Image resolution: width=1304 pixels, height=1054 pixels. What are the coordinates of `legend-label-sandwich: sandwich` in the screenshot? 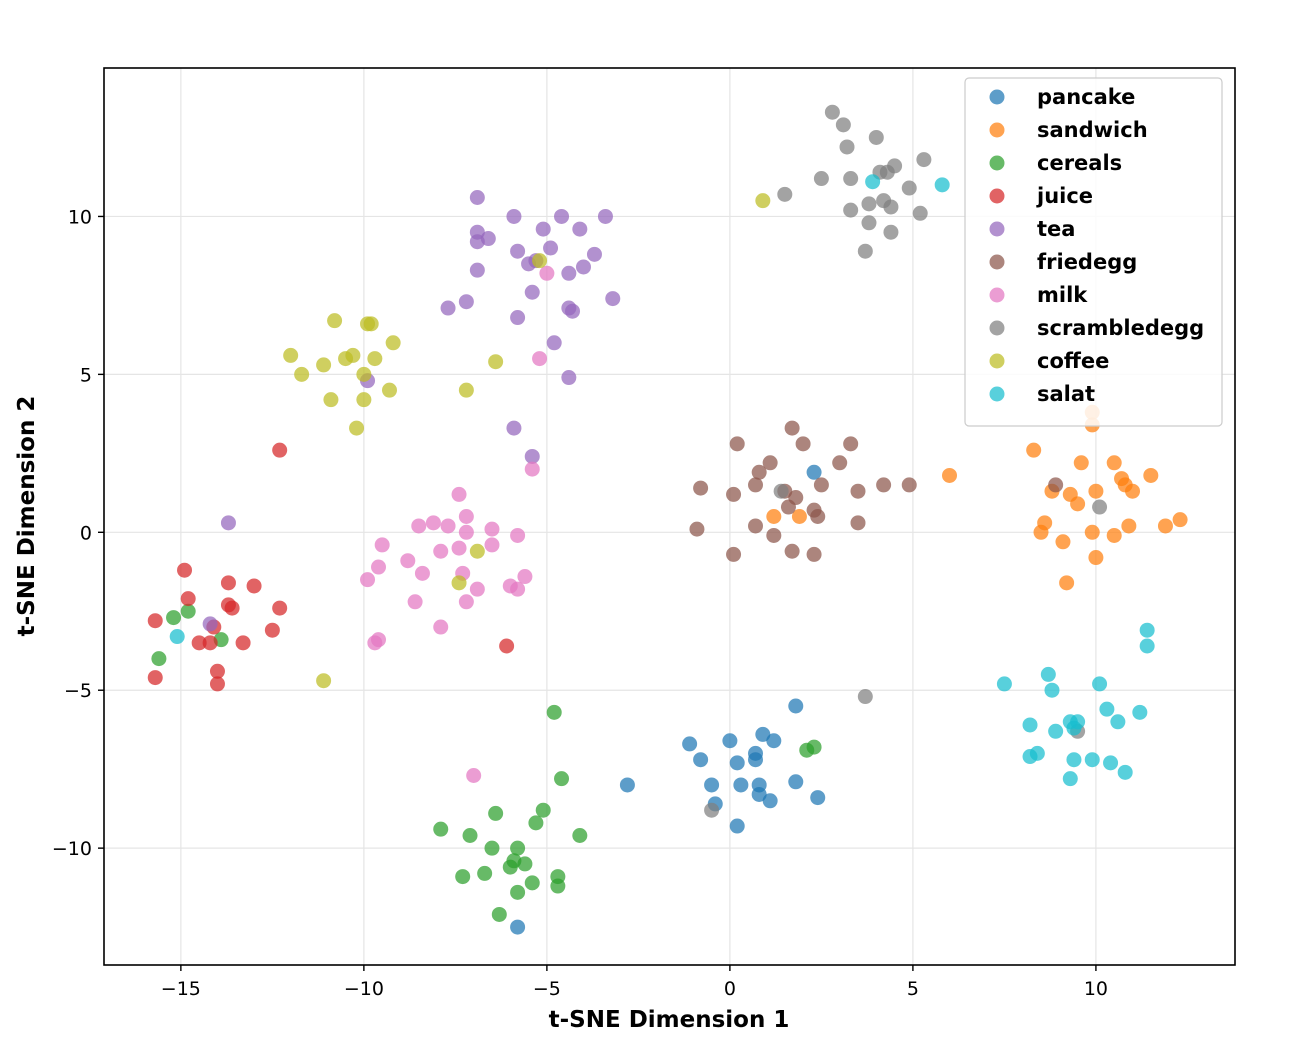 It's located at (1092, 130).